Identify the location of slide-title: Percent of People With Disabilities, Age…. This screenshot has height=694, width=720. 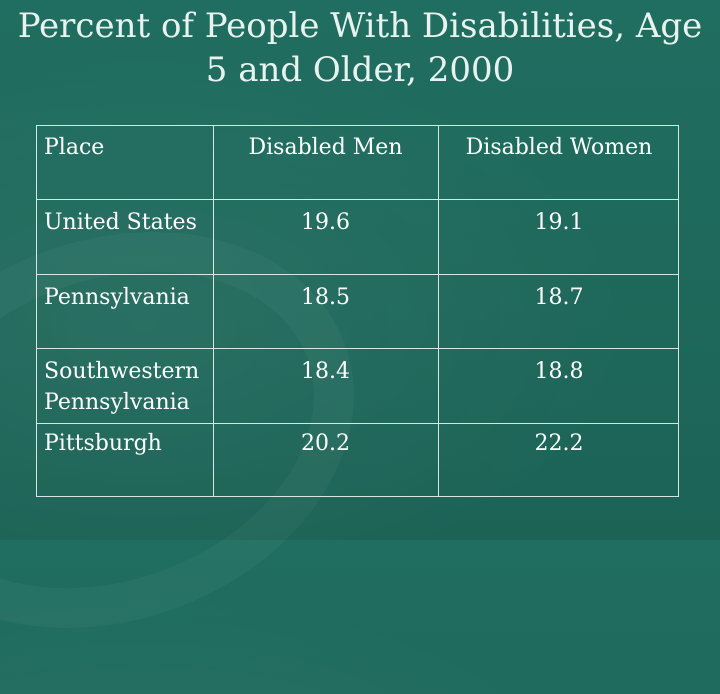
(360, 48).